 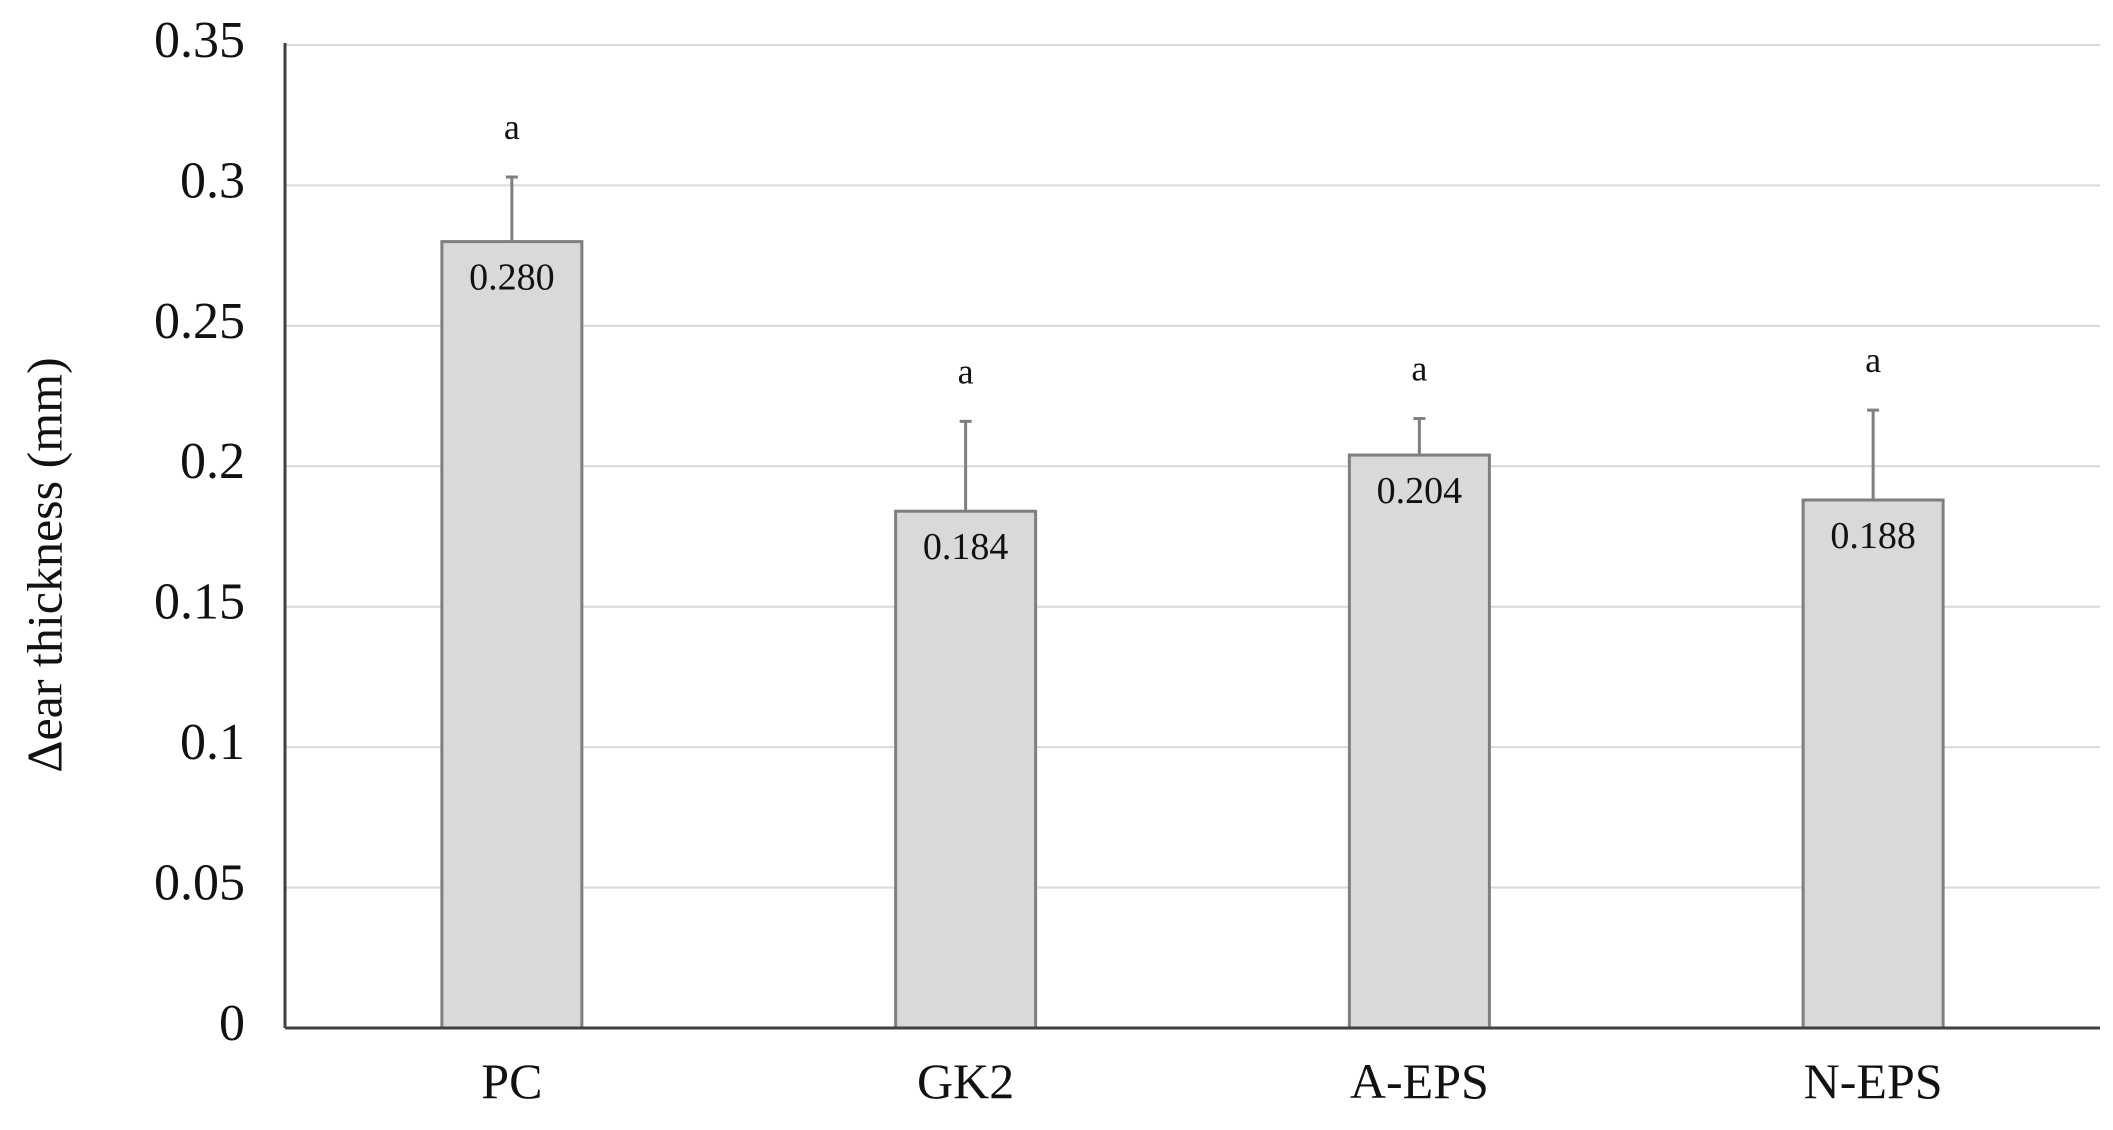 I want to click on y-tick-label: 0.2, so click(x=212, y=461).